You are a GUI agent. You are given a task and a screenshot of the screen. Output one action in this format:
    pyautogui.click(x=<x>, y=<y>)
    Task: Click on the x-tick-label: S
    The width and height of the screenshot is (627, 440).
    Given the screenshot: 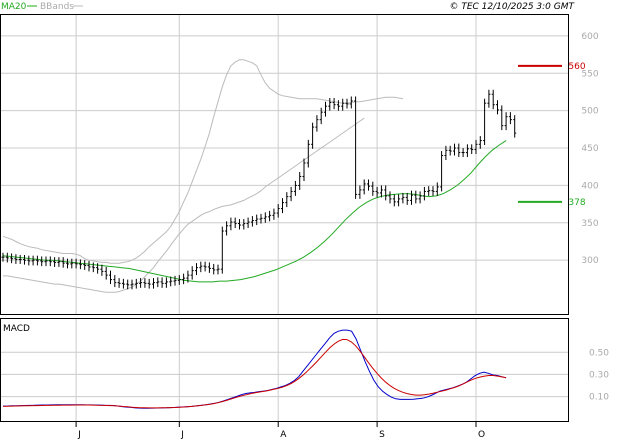 What is the action you would take?
    pyautogui.click(x=382, y=435)
    